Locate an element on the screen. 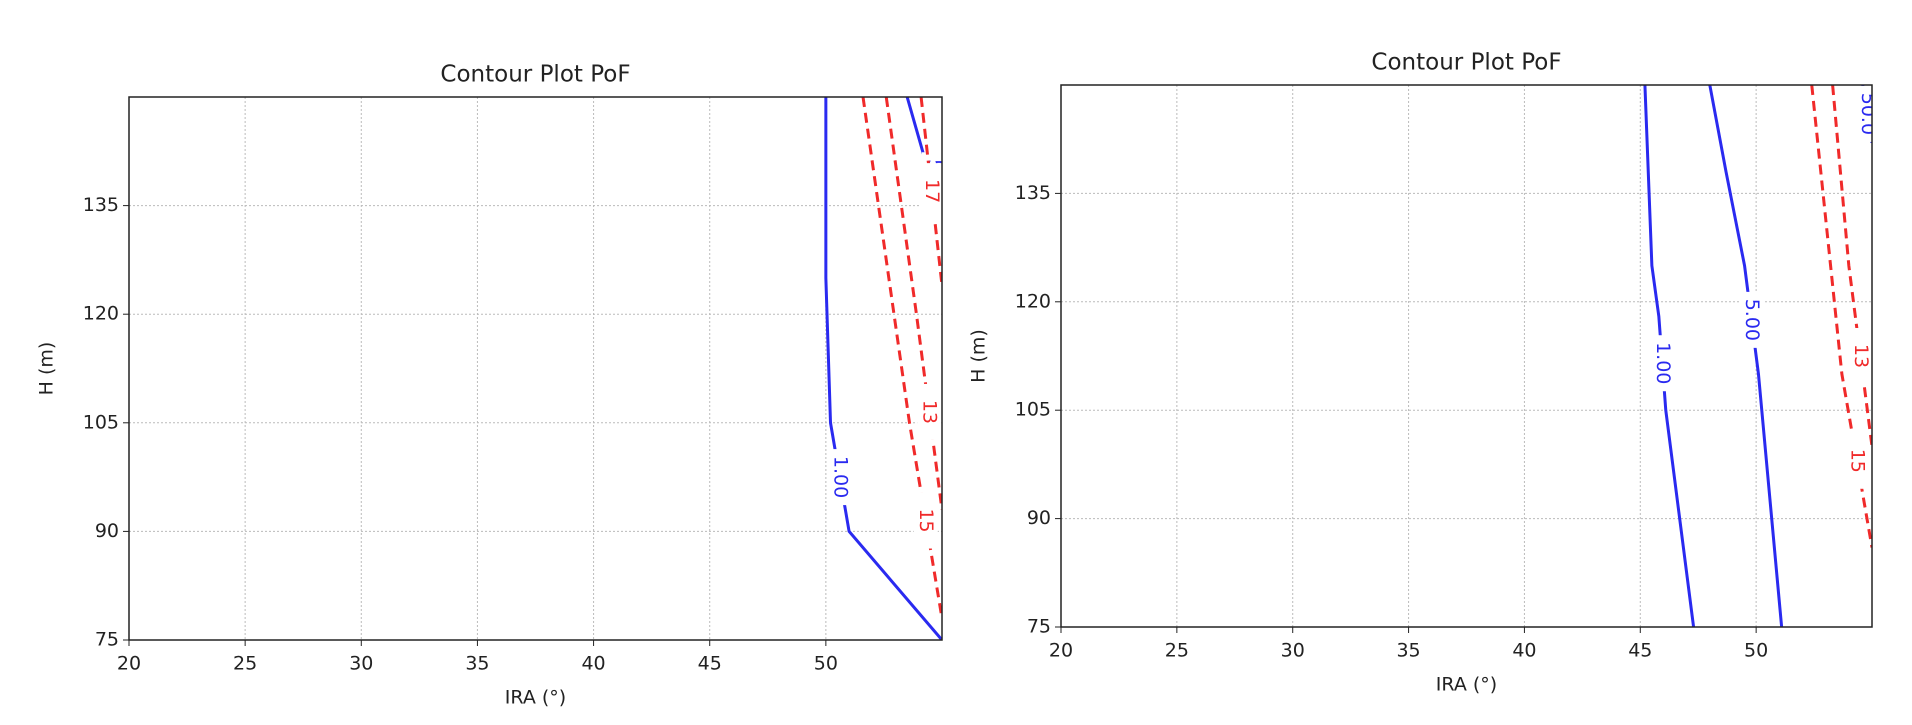 The height and width of the screenshot is (725, 1912). contour-label: 50.0 is located at coordinates (1868, 114).